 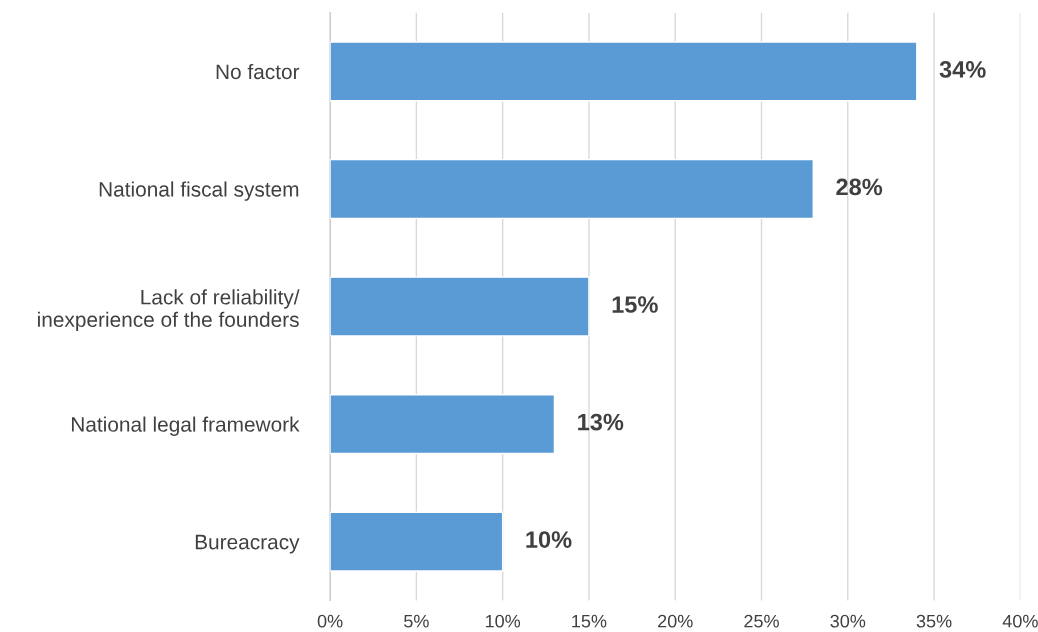 I want to click on y-tick-label: Lack of reliability/ inexperience of the founders, so click(x=169, y=310).